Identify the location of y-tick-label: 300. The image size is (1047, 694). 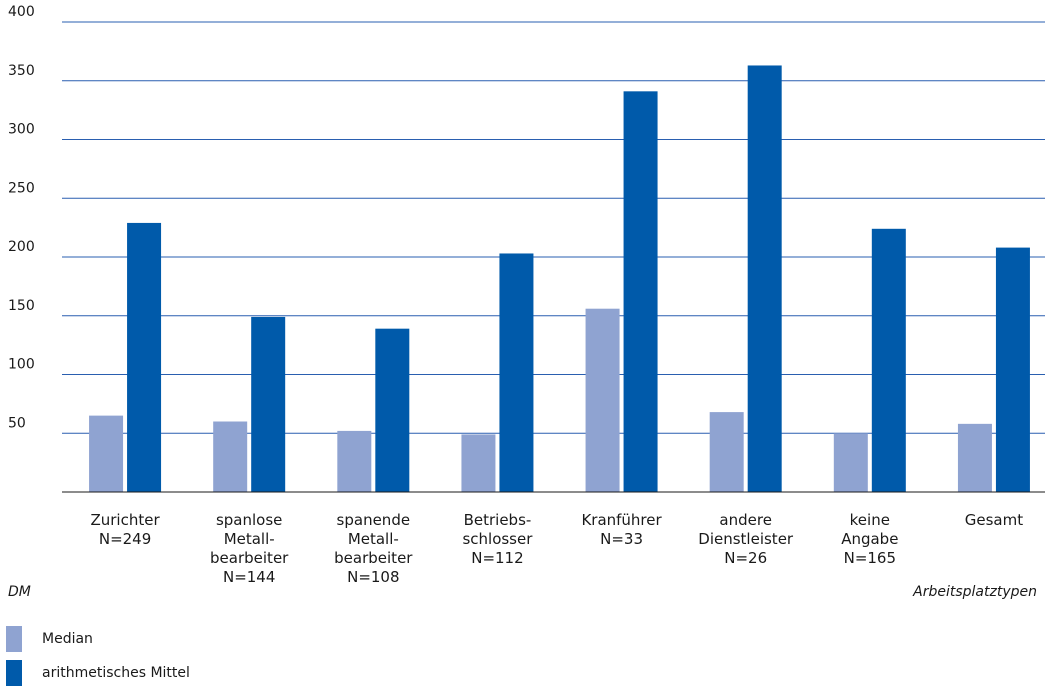
(21, 130).